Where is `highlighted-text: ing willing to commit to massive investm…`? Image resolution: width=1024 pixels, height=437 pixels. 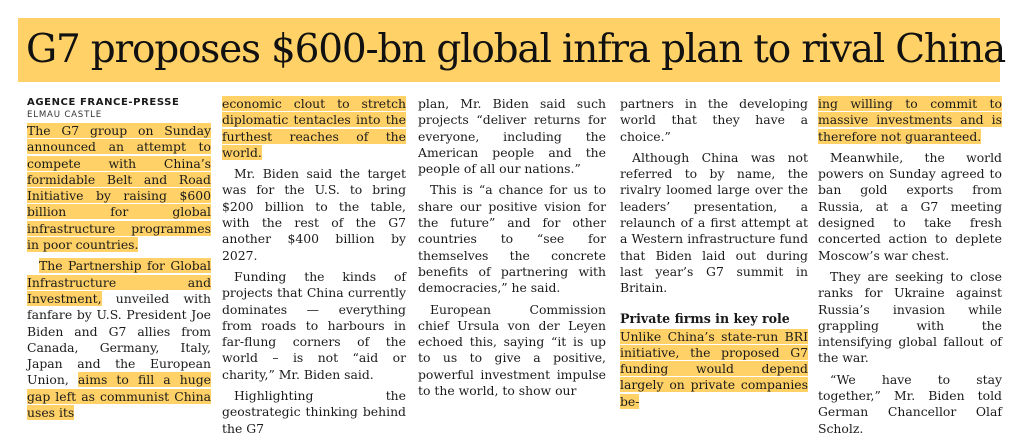 highlighted-text: ing willing to commit to massive investm… is located at coordinates (910, 120).